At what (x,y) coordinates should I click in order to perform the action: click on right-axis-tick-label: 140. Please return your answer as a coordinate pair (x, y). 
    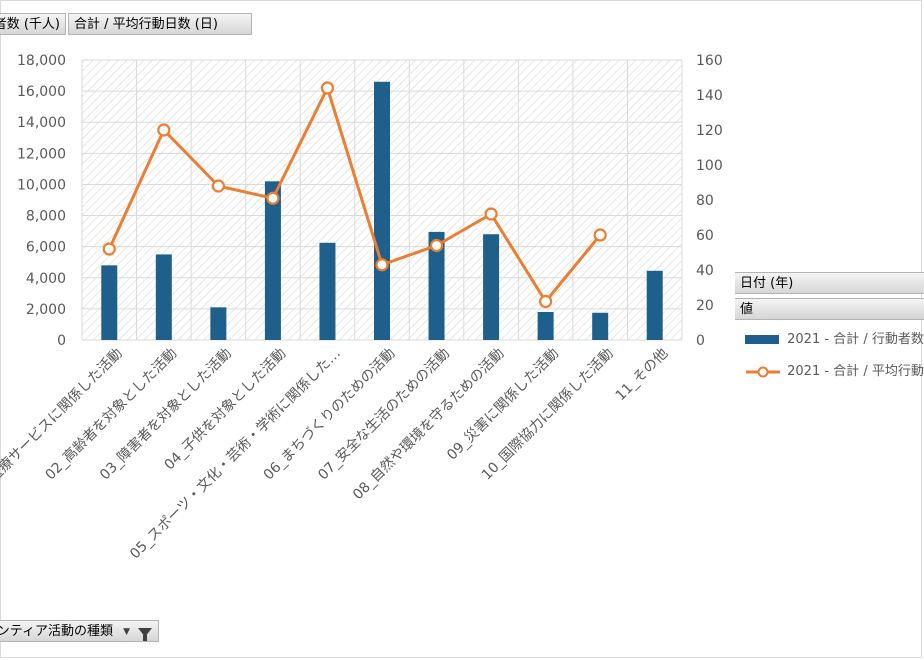
    Looking at the image, I should click on (709, 96).